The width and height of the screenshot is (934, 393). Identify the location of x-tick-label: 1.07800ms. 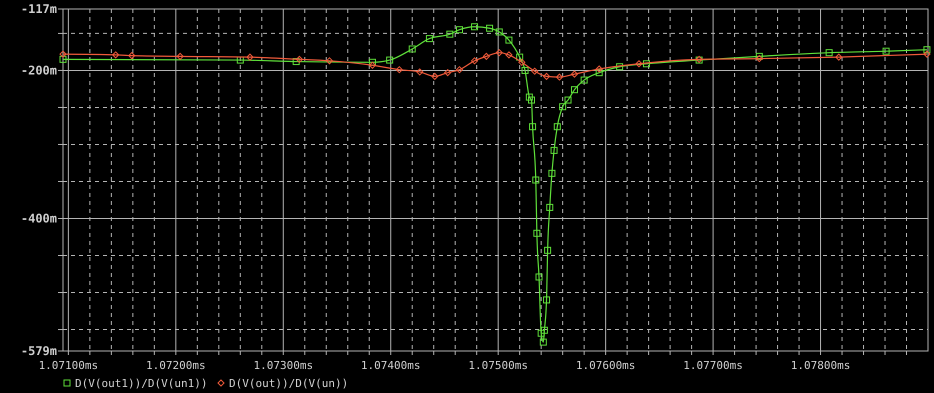
(820, 365).